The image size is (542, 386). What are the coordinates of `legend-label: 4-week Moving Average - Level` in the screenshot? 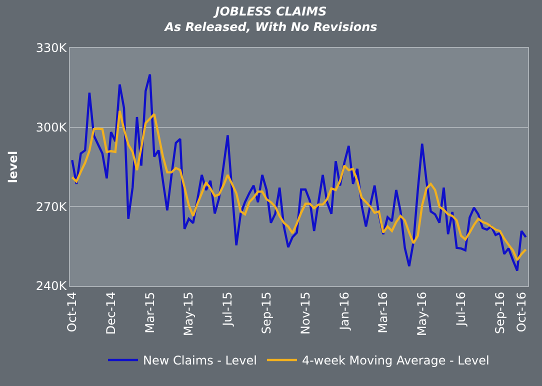 It's located at (396, 361).